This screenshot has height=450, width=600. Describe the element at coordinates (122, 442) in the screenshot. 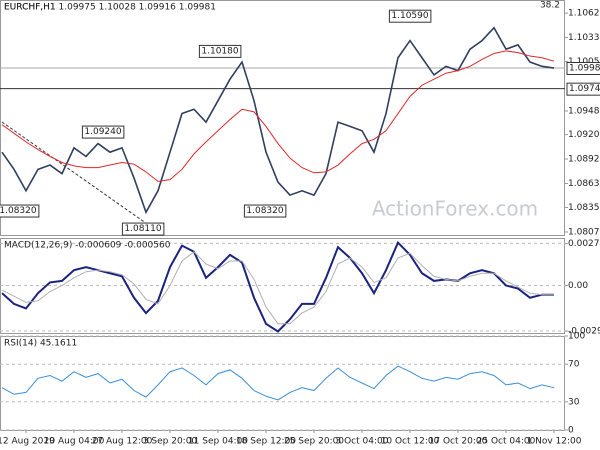

I see `x-tick-label: 27 Aug 12:00` at that location.